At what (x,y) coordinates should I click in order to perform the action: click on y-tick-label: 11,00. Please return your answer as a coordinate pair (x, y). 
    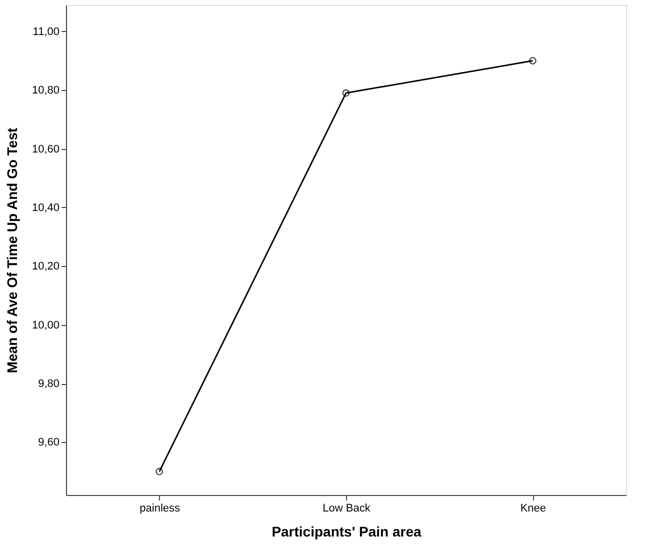
    Looking at the image, I should click on (46, 32).